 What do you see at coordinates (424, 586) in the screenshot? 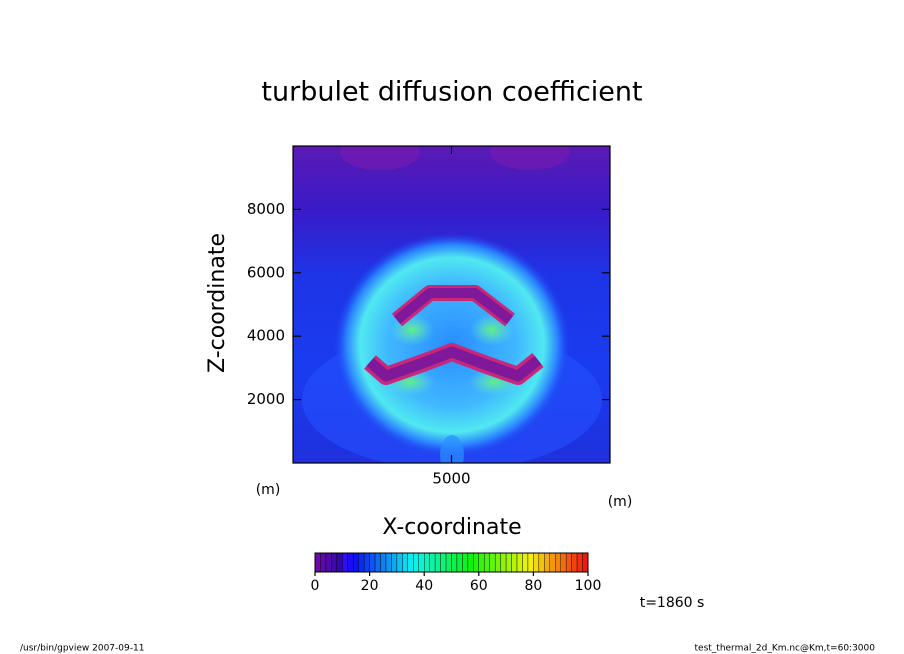
I see `colorbar-tick-label: 40` at bounding box center [424, 586].